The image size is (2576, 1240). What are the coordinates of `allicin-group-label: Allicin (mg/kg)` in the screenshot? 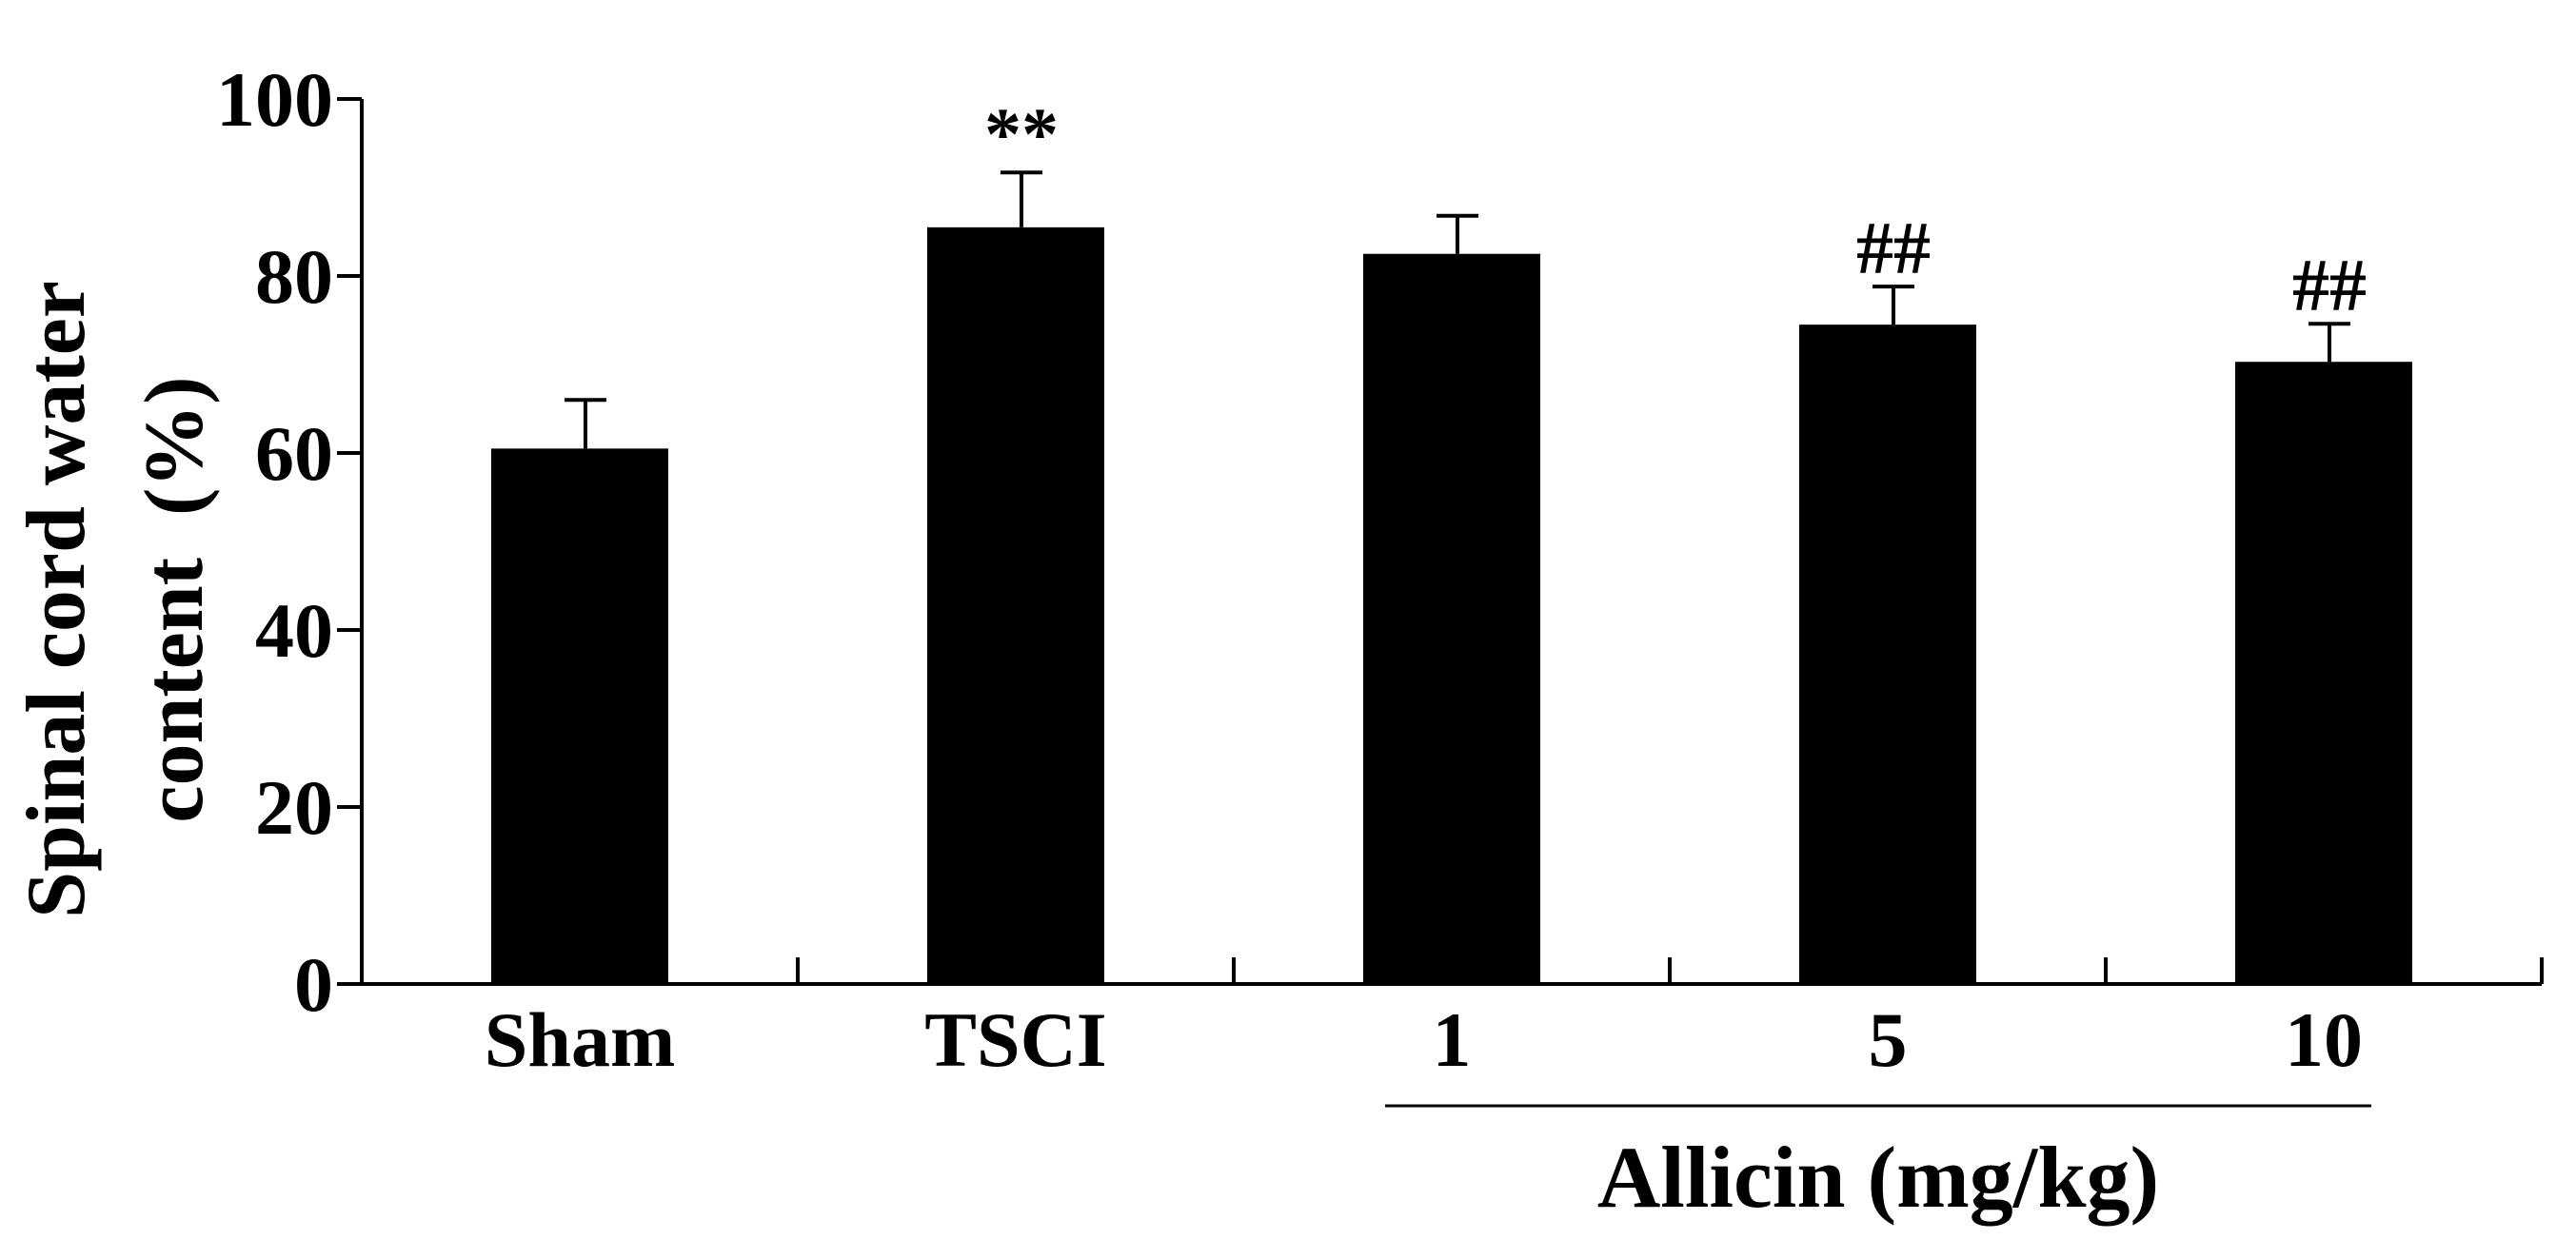 It's located at (1878, 1177).